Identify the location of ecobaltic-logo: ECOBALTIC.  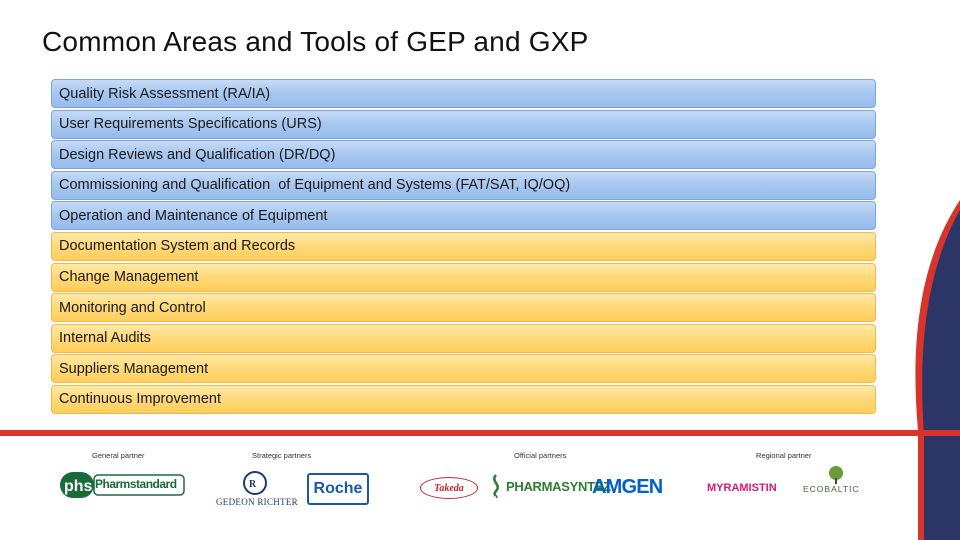
(831, 489).